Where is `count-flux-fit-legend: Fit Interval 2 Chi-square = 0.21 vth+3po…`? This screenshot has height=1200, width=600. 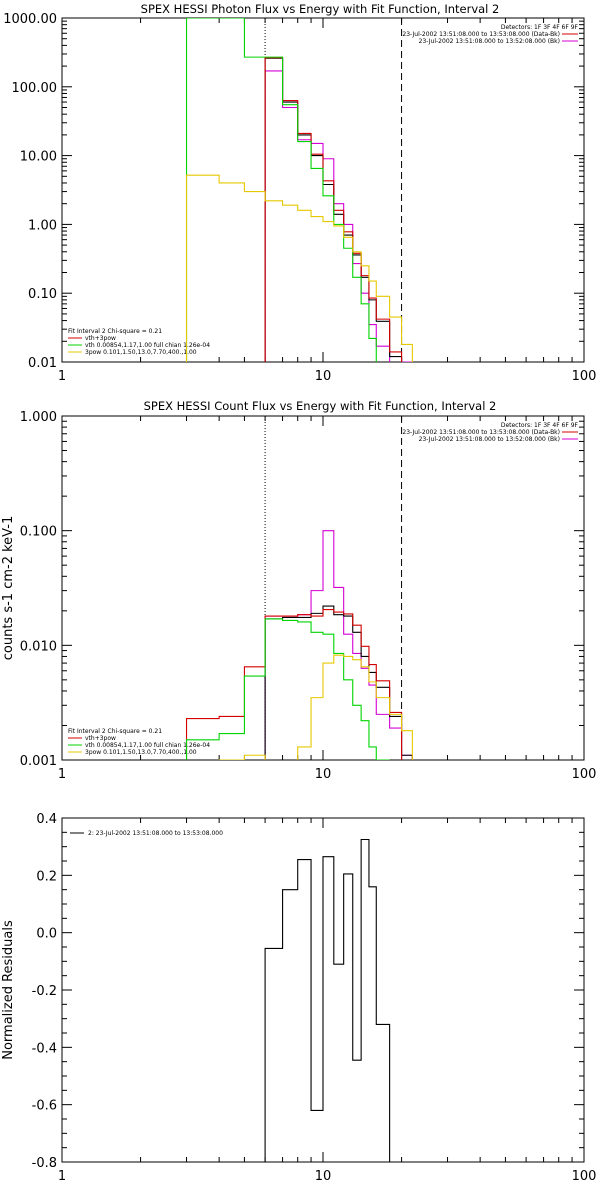
count-flux-fit-legend: Fit Interval 2 Chi-square = 0.21 vth+3po… is located at coordinates (139, 742).